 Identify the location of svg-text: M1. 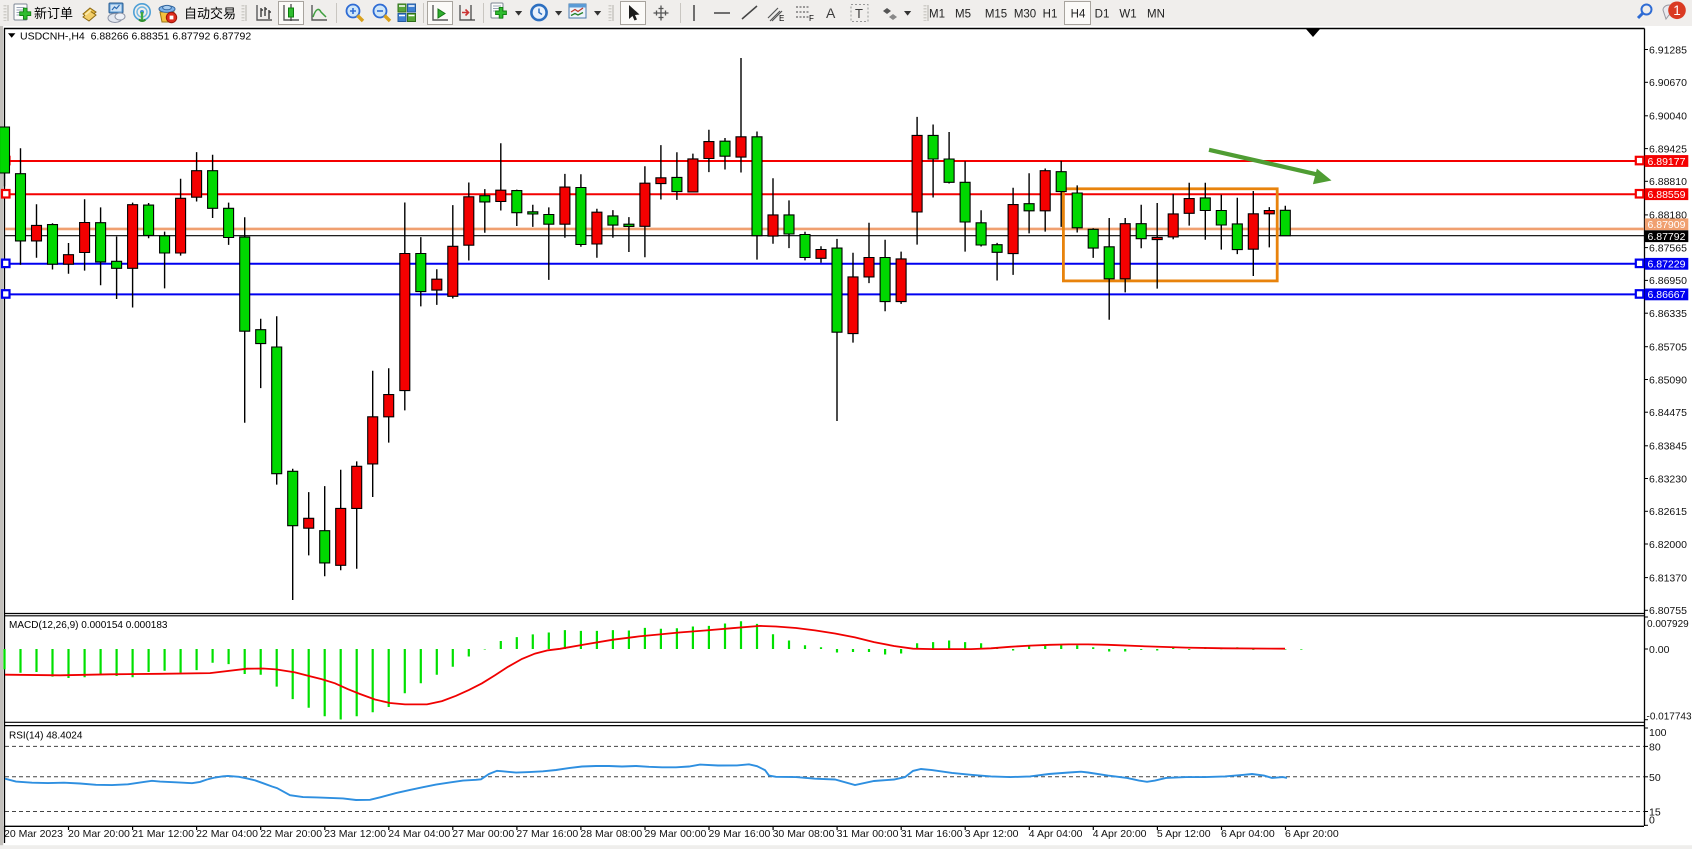
(937, 15).